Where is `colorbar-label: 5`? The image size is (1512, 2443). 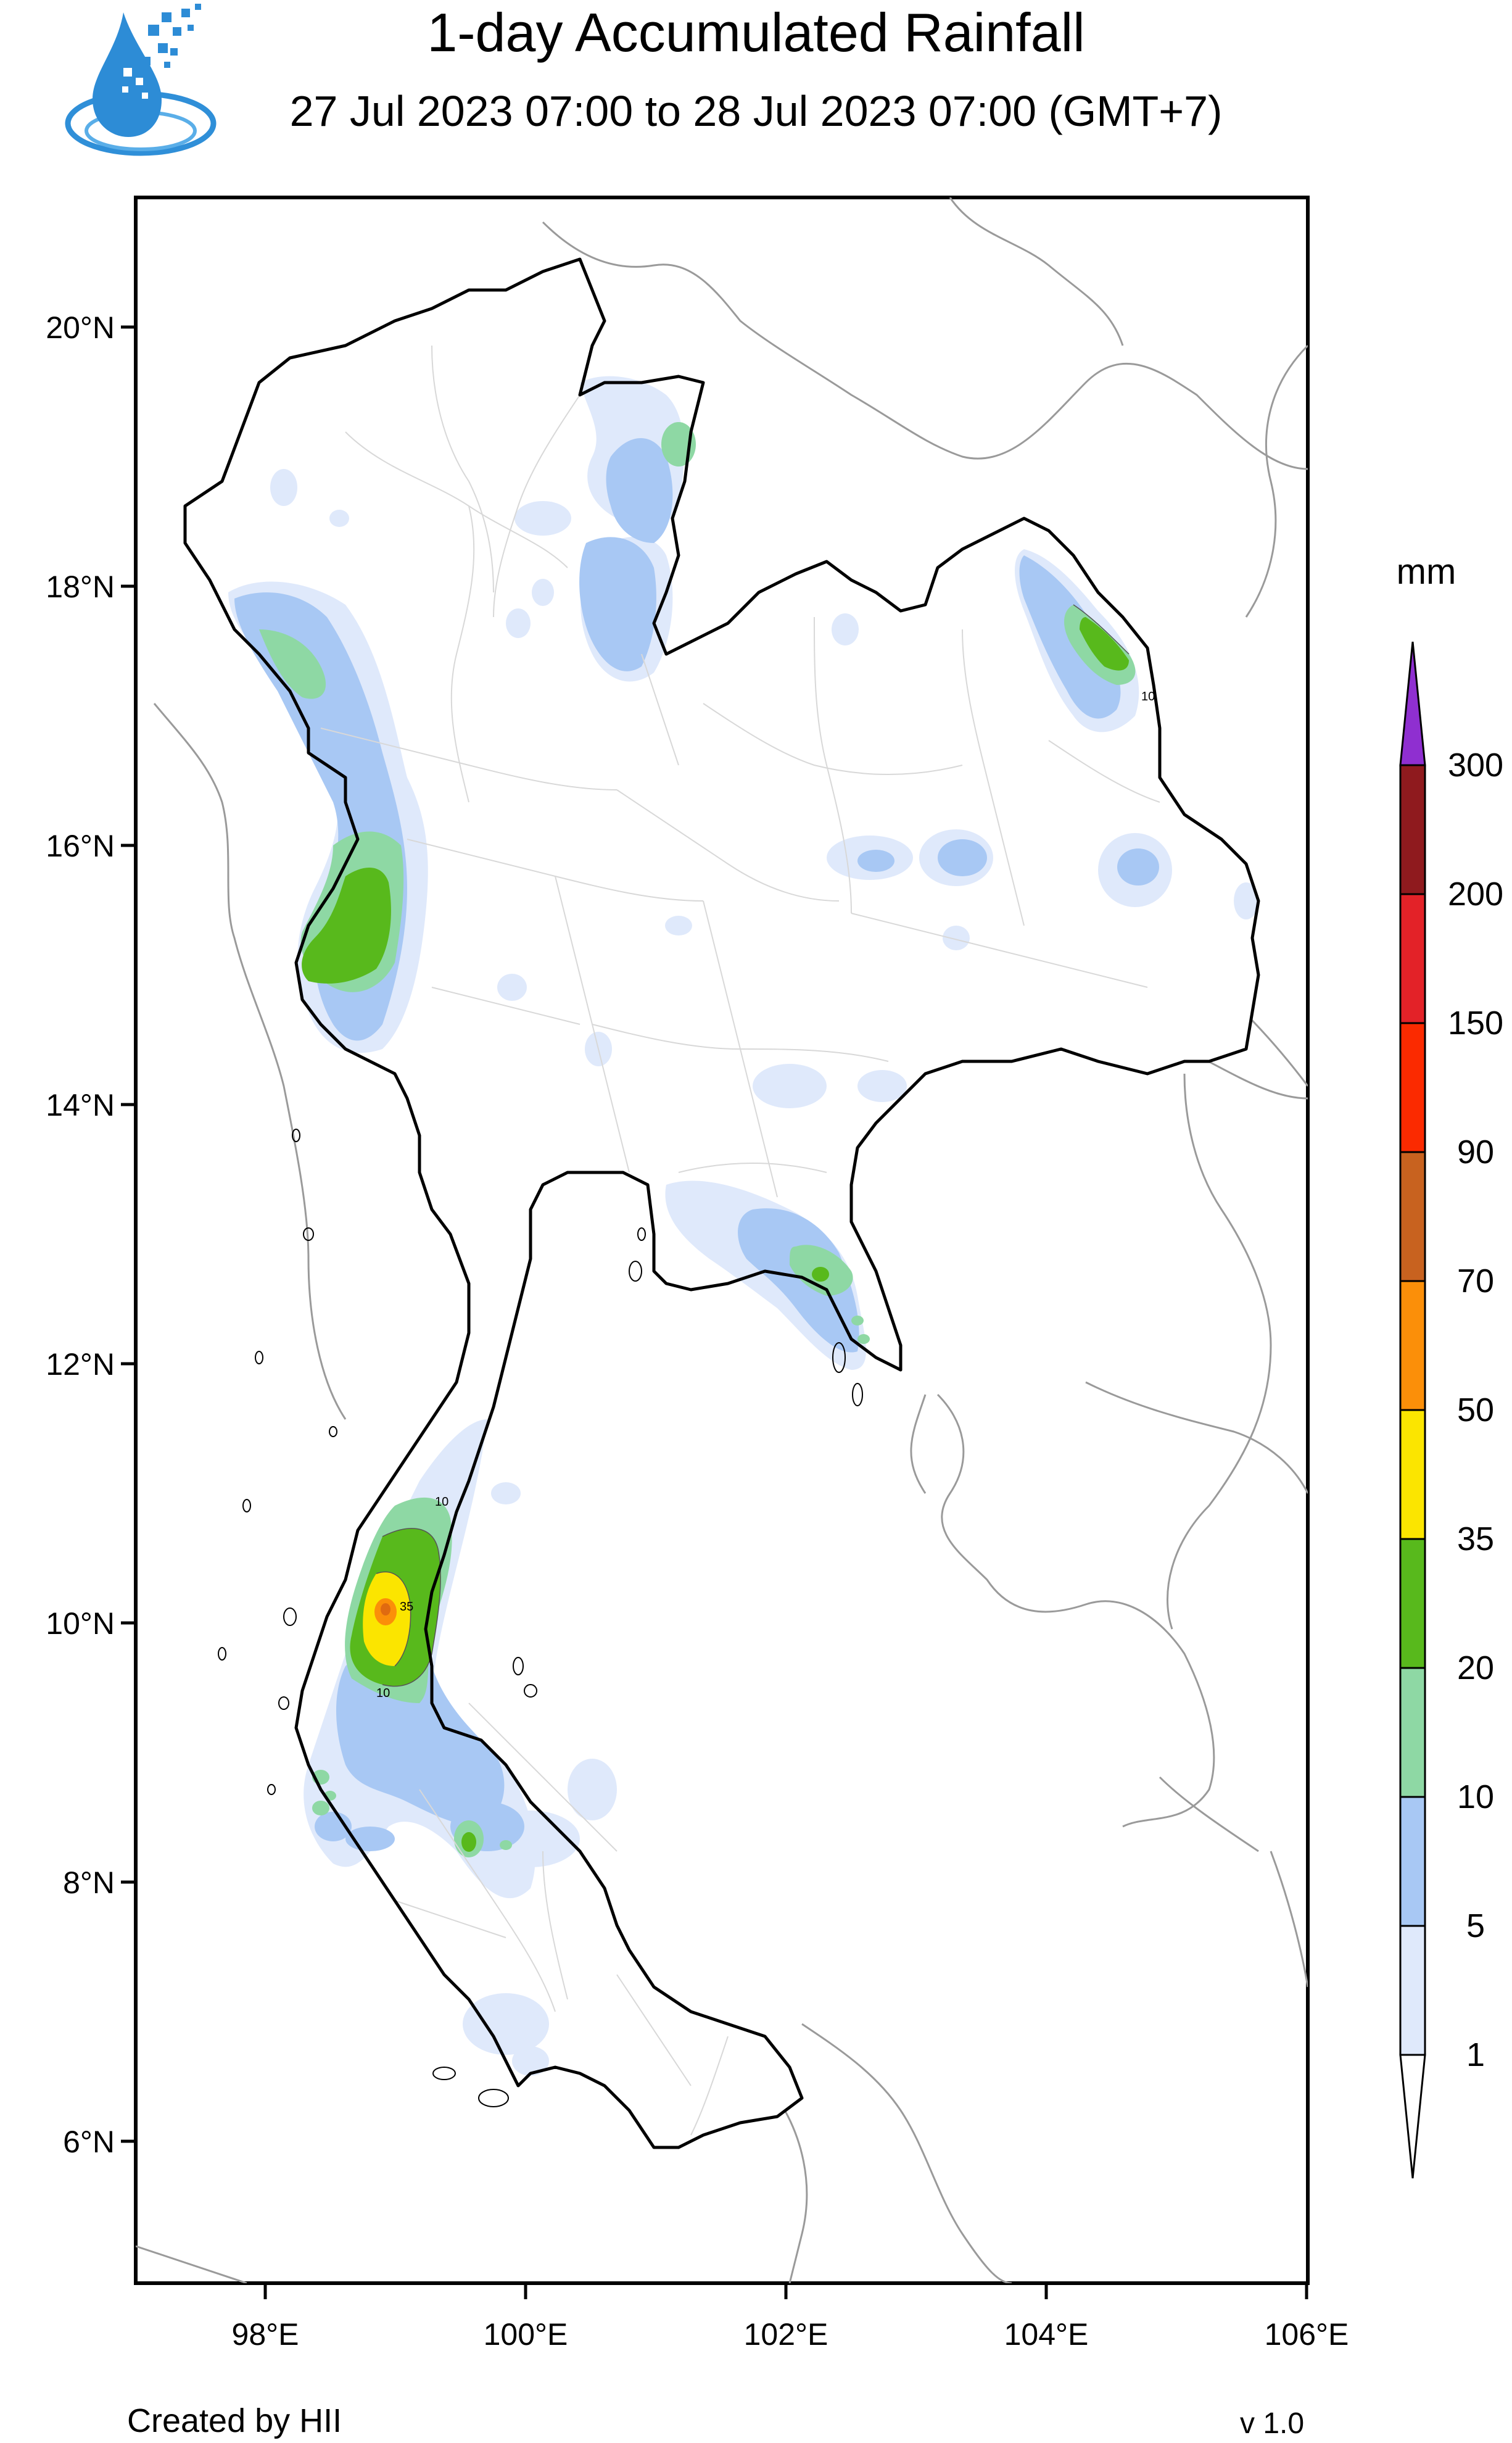 colorbar-label: 5 is located at coordinates (1476, 1926).